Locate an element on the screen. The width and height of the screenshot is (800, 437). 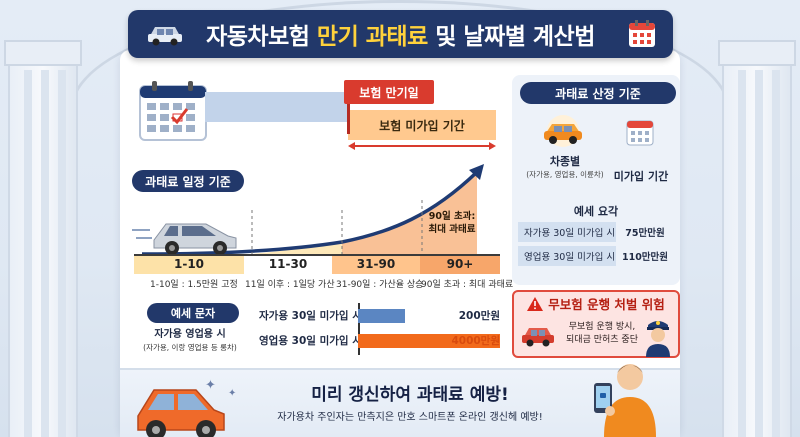
example-row: 자가용 30일 미가입 시 75만만원 is located at coordinates (596, 232).